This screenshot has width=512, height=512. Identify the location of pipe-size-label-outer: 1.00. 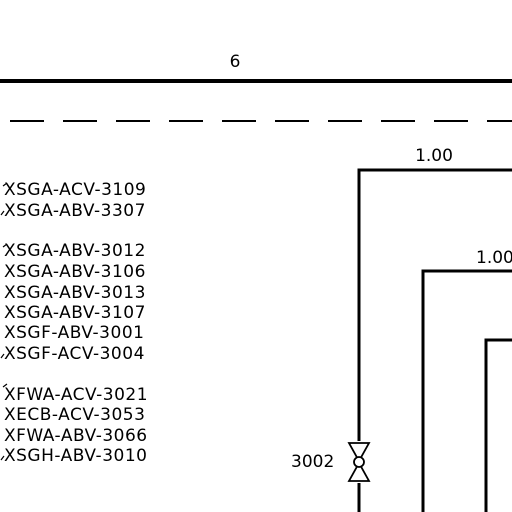
(434, 156).